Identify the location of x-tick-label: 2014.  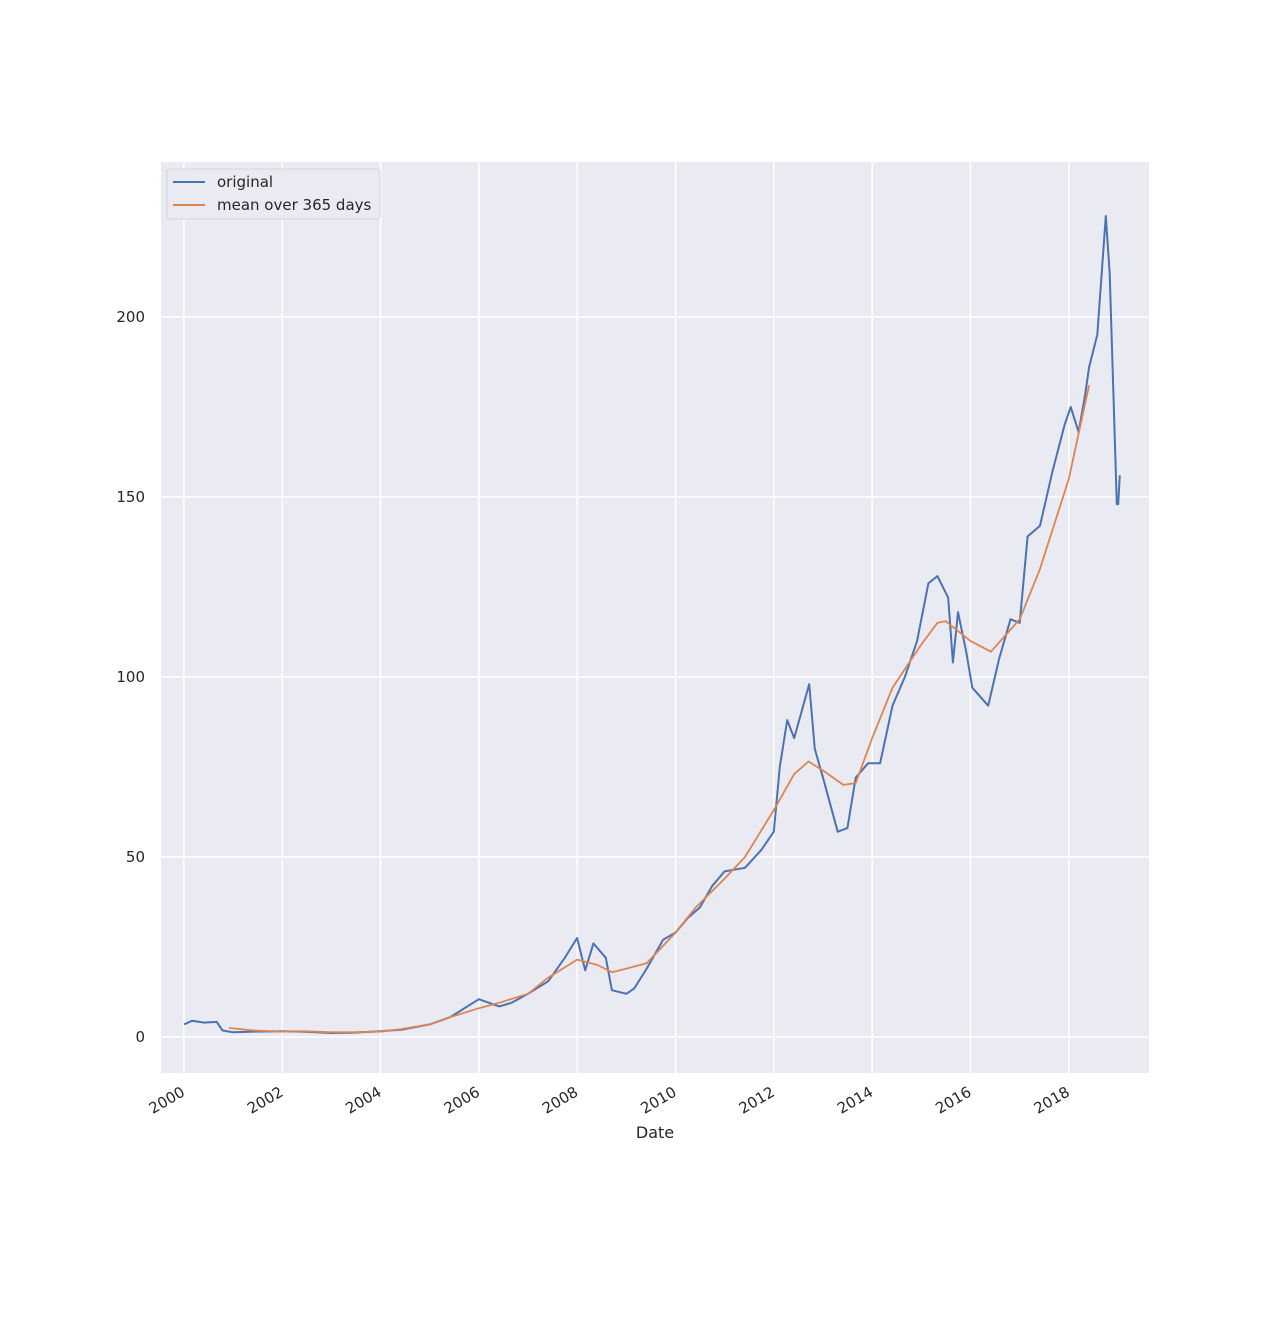
(855, 1100).